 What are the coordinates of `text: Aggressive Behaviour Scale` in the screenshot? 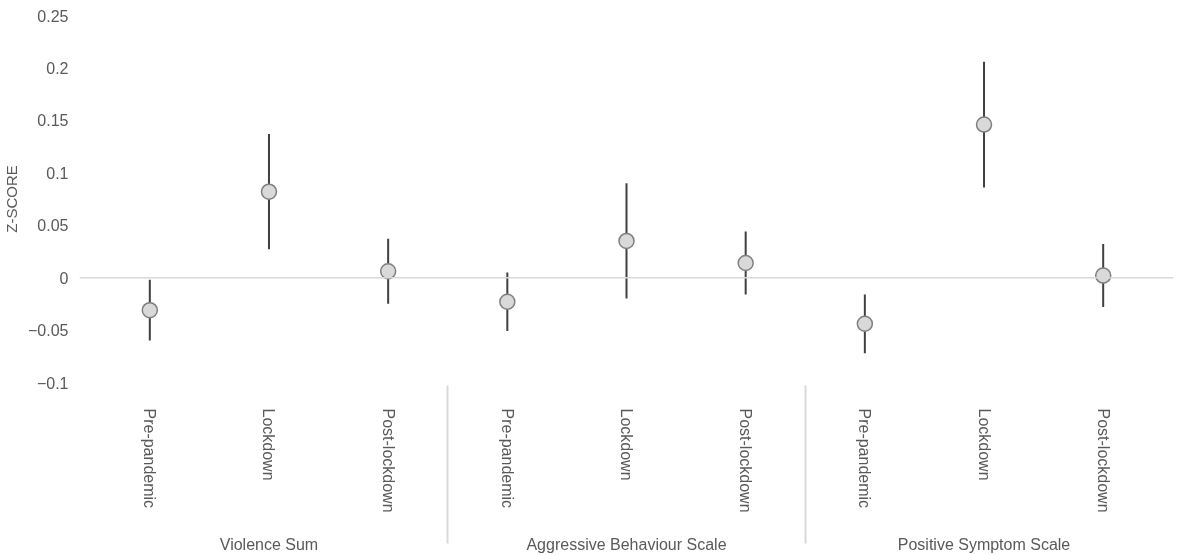 It's located at (626, 544).